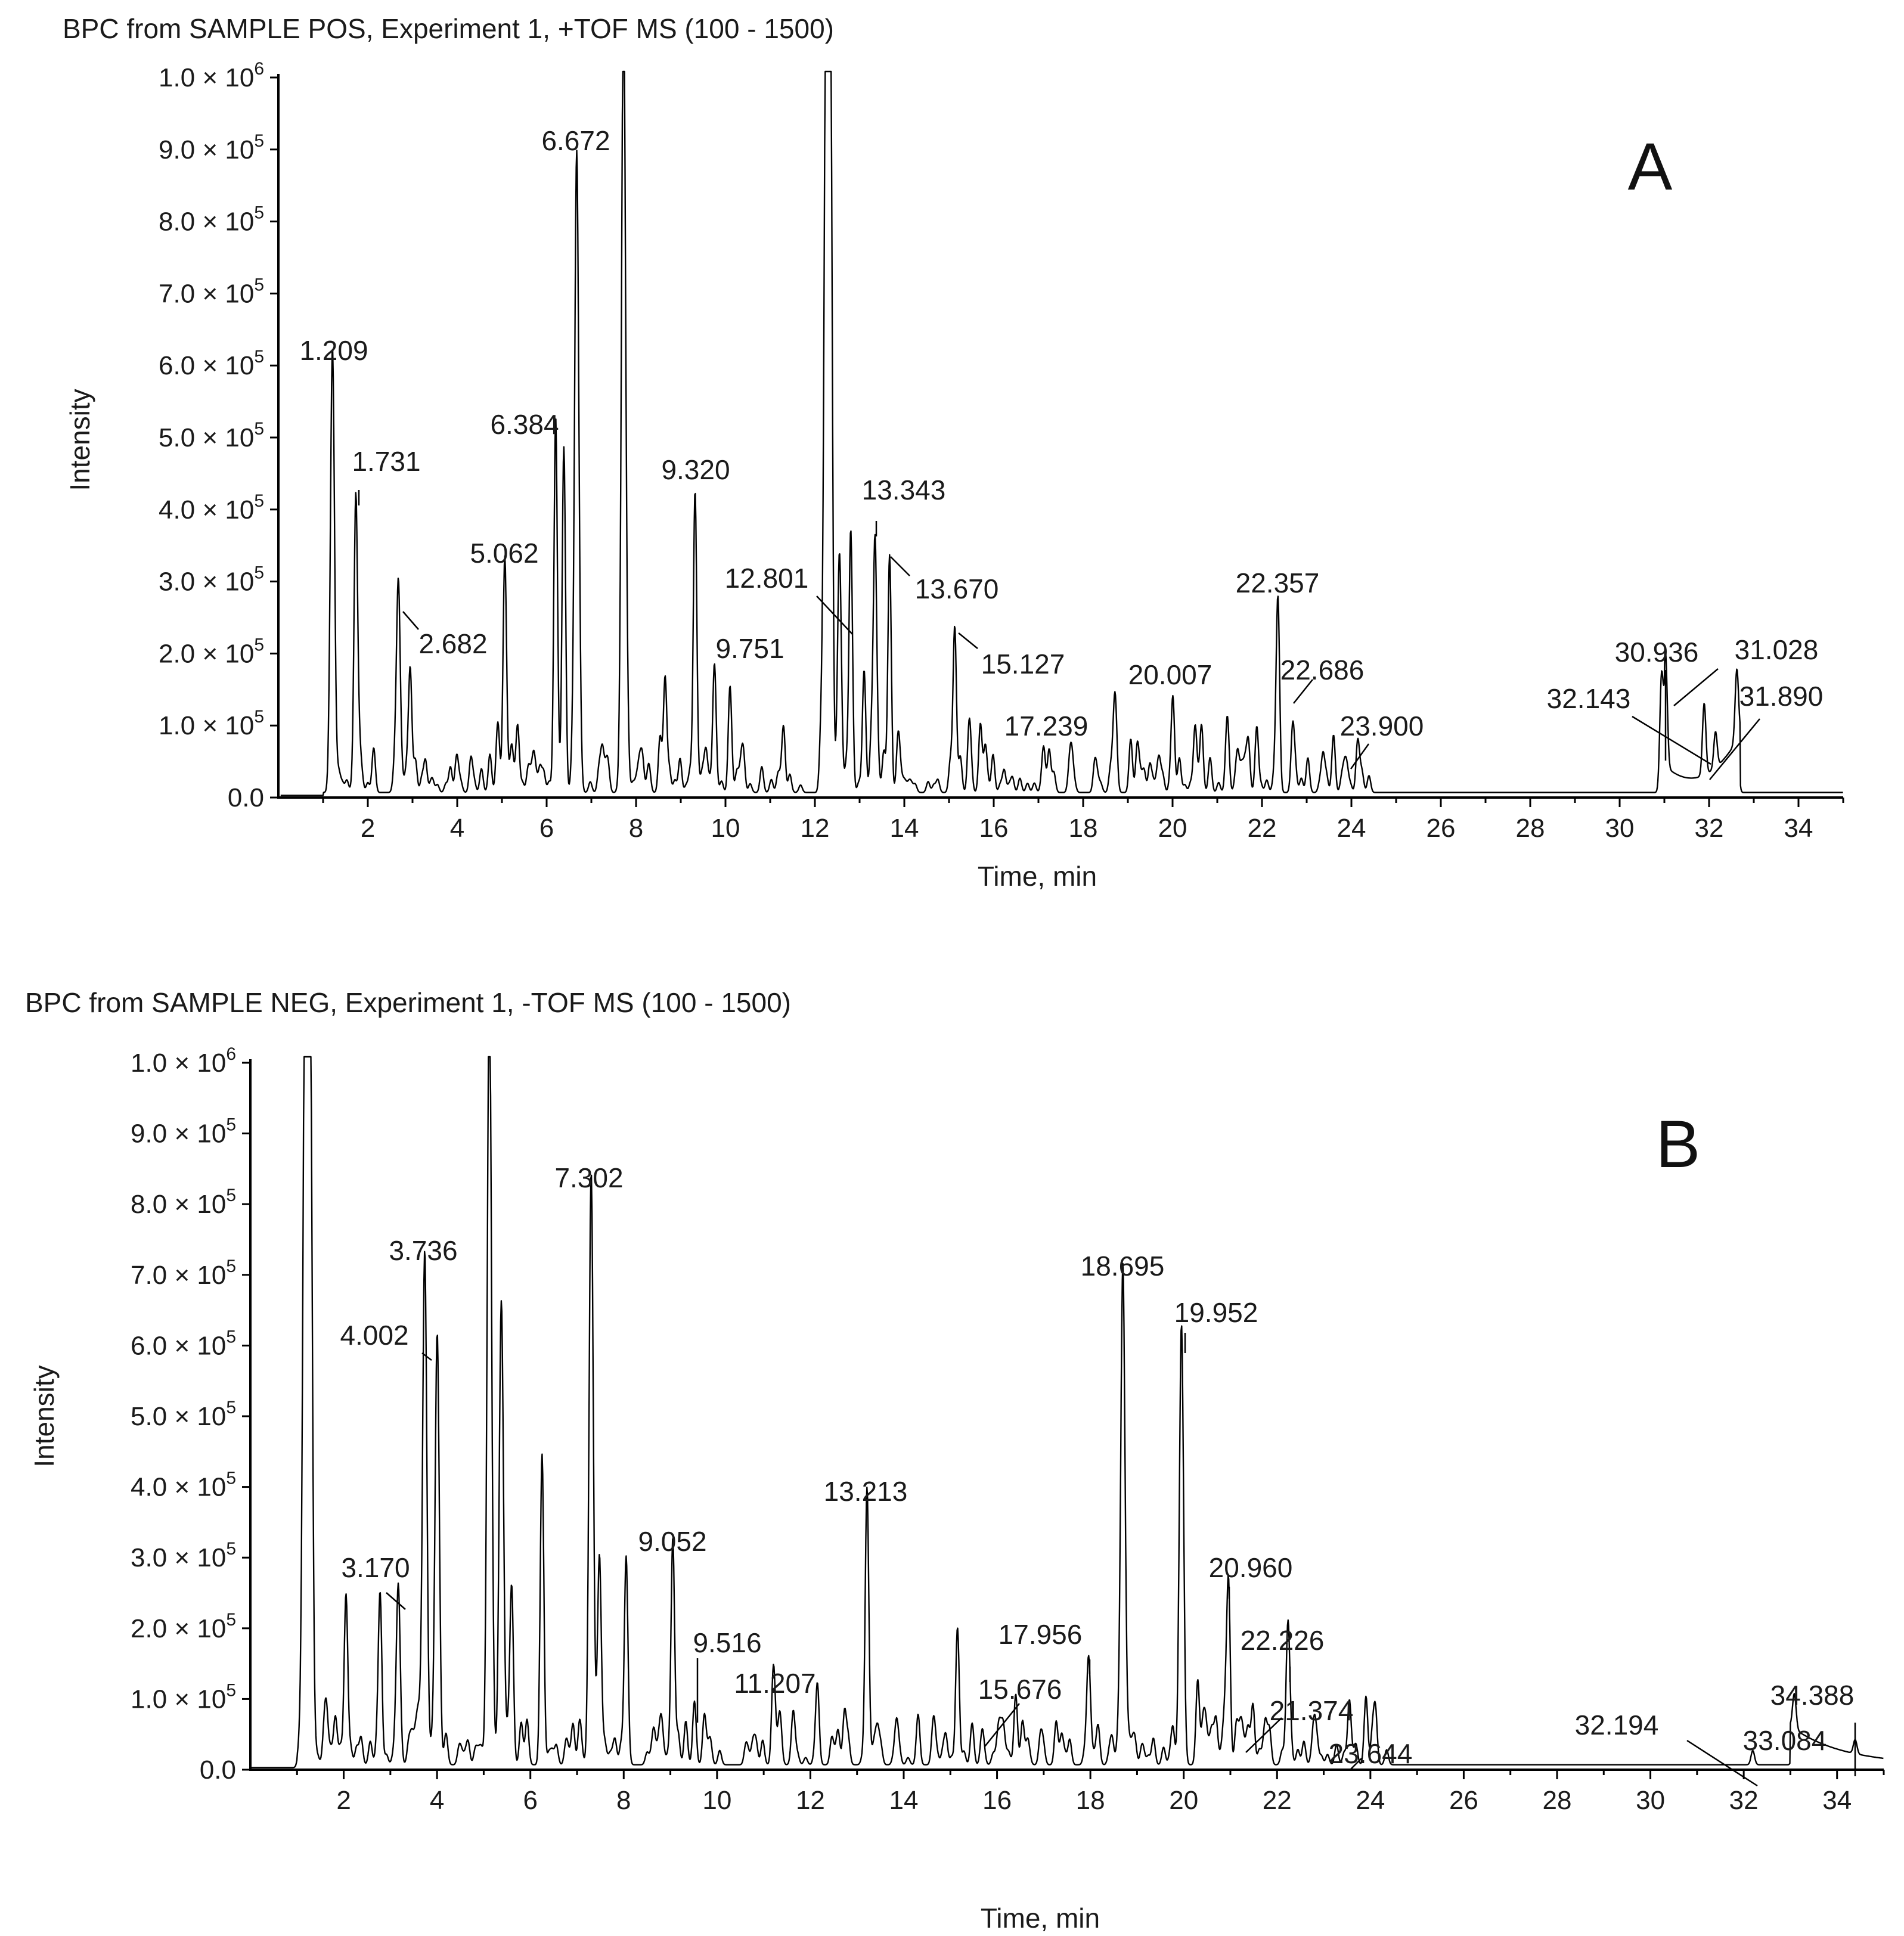 This screenshot has width=1904, height=1936. I want to click on peak-label: 13.213, so click(866, 1492).